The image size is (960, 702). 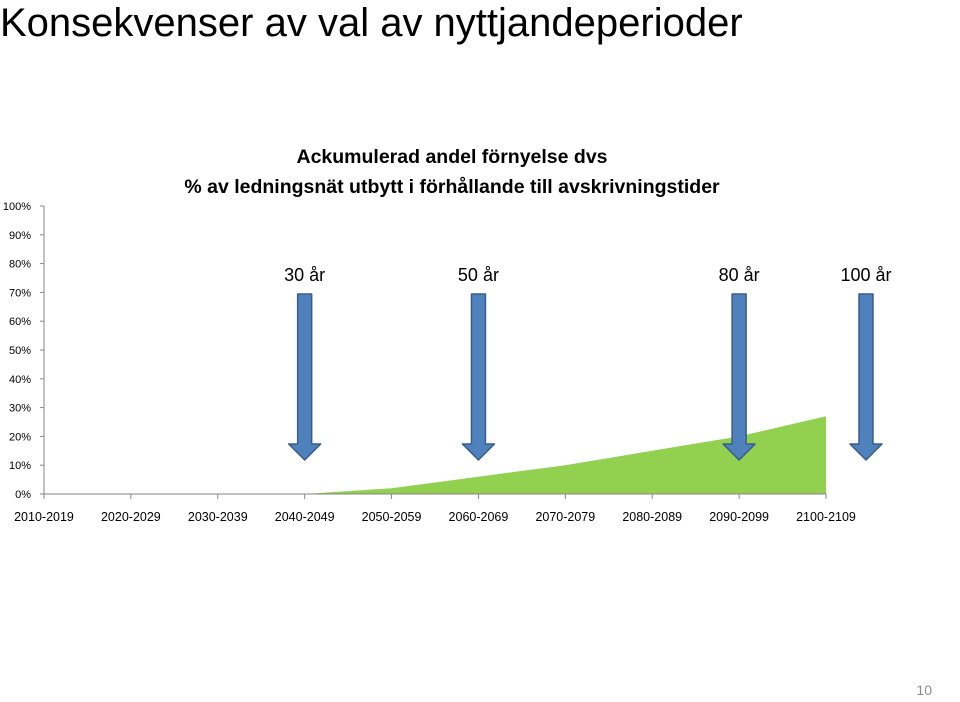 What do you see at coordinates (20, 322) in the screenshot?
I see `y-tick-label: 60%` at bounding box center [20, 322].